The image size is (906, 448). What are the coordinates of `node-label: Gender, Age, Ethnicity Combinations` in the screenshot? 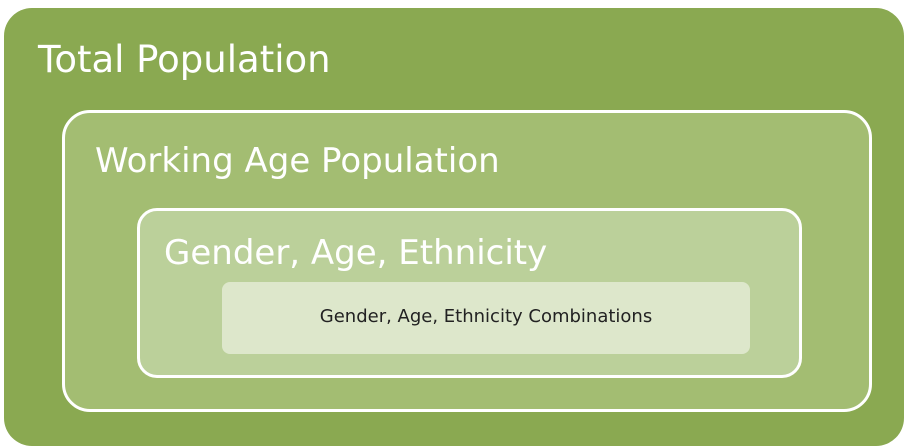 It's located at (486, 316).